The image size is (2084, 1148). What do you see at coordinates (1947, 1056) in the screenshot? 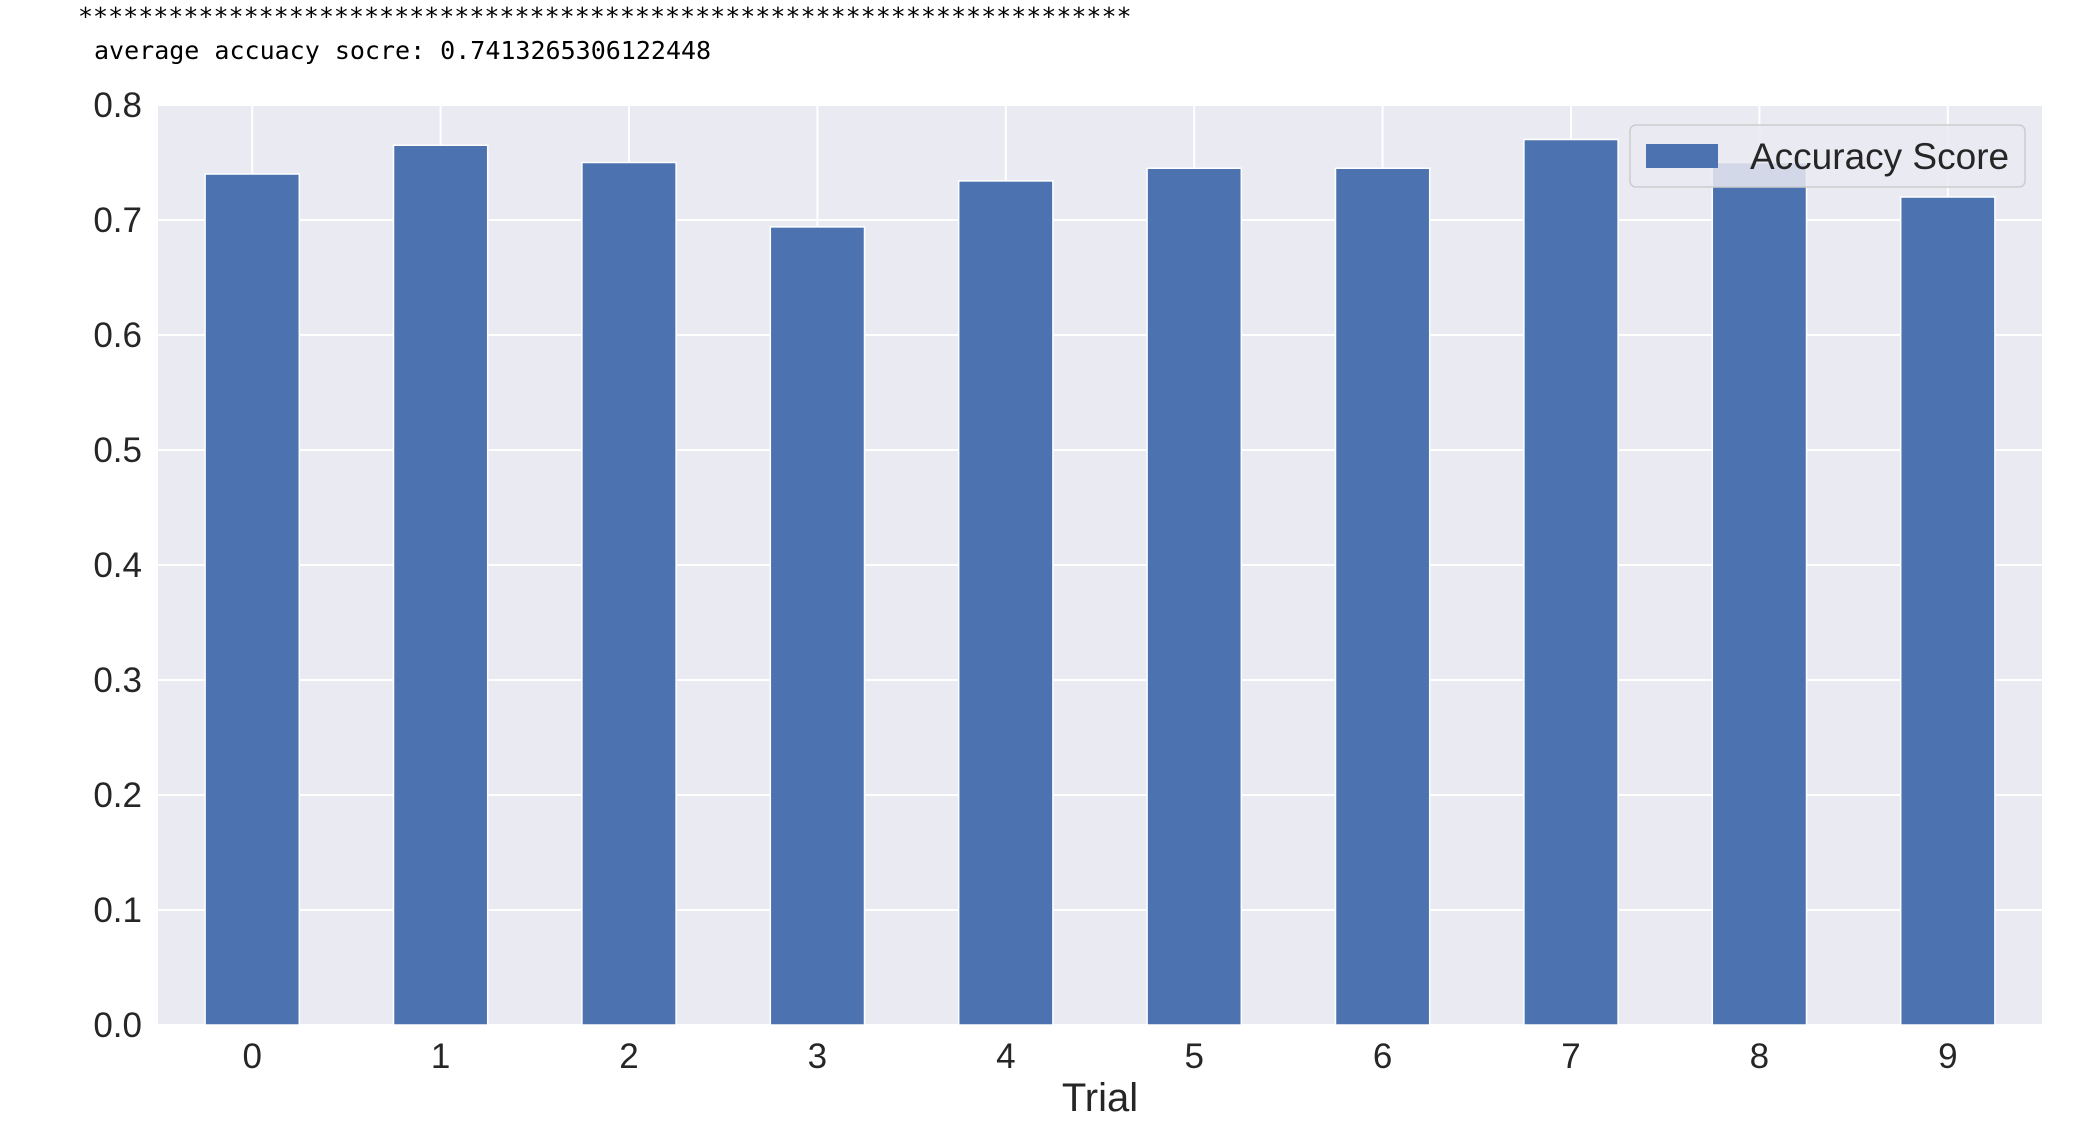
I see `x-tick-label: 9` at bounding box center [1947, 1056].